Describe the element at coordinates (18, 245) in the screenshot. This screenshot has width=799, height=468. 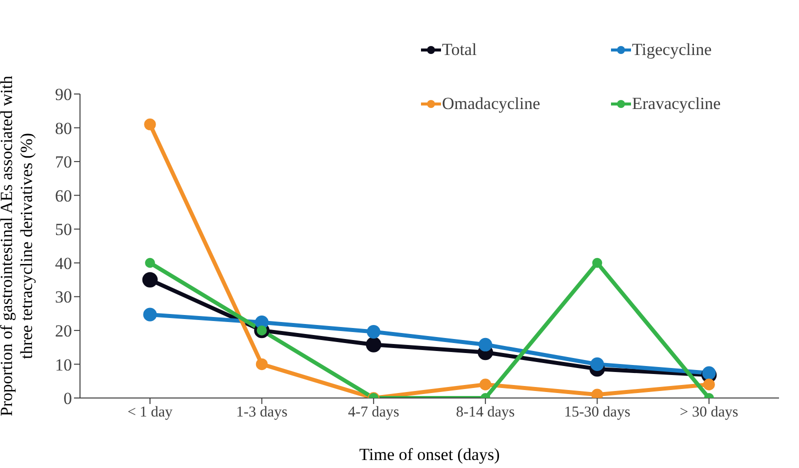
I see `y-axis-title: Proportion of gastrointestinal AEs associated with three tetracycline derivatives (%)` at that location.